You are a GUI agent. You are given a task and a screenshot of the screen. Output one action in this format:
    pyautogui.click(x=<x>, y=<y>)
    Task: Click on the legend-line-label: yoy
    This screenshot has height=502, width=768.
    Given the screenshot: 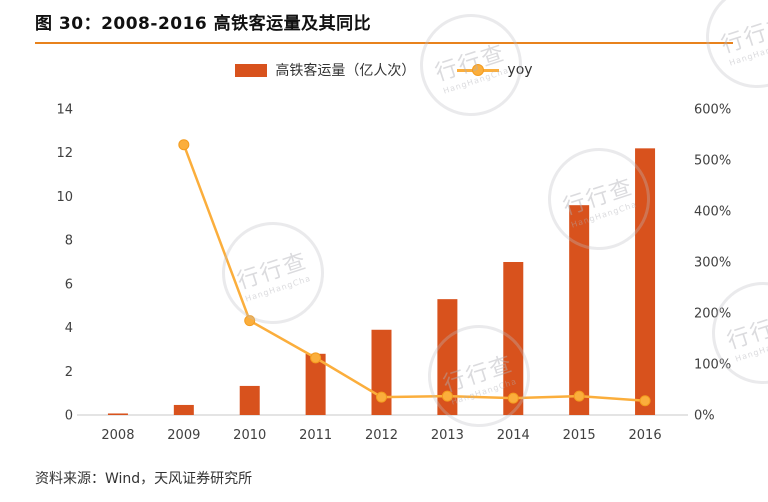 What is the action you would take?
    pyautogui.click(x=520, y=70)
    